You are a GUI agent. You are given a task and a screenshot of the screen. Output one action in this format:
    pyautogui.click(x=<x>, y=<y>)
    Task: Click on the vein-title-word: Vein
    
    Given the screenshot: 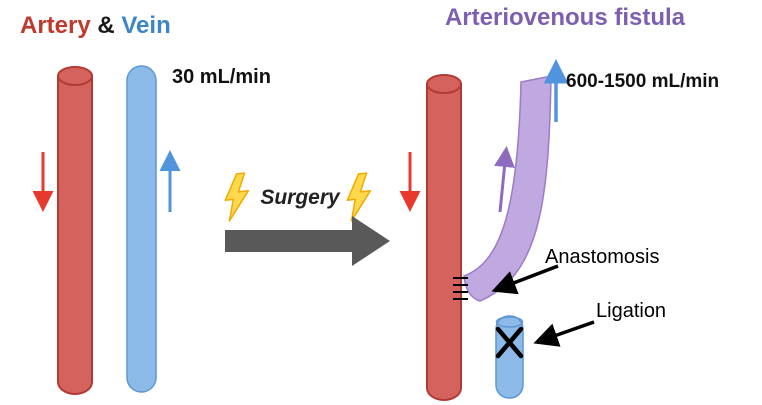 What is the action you would take?
    pyautogui.click(x=146, y=25)
    